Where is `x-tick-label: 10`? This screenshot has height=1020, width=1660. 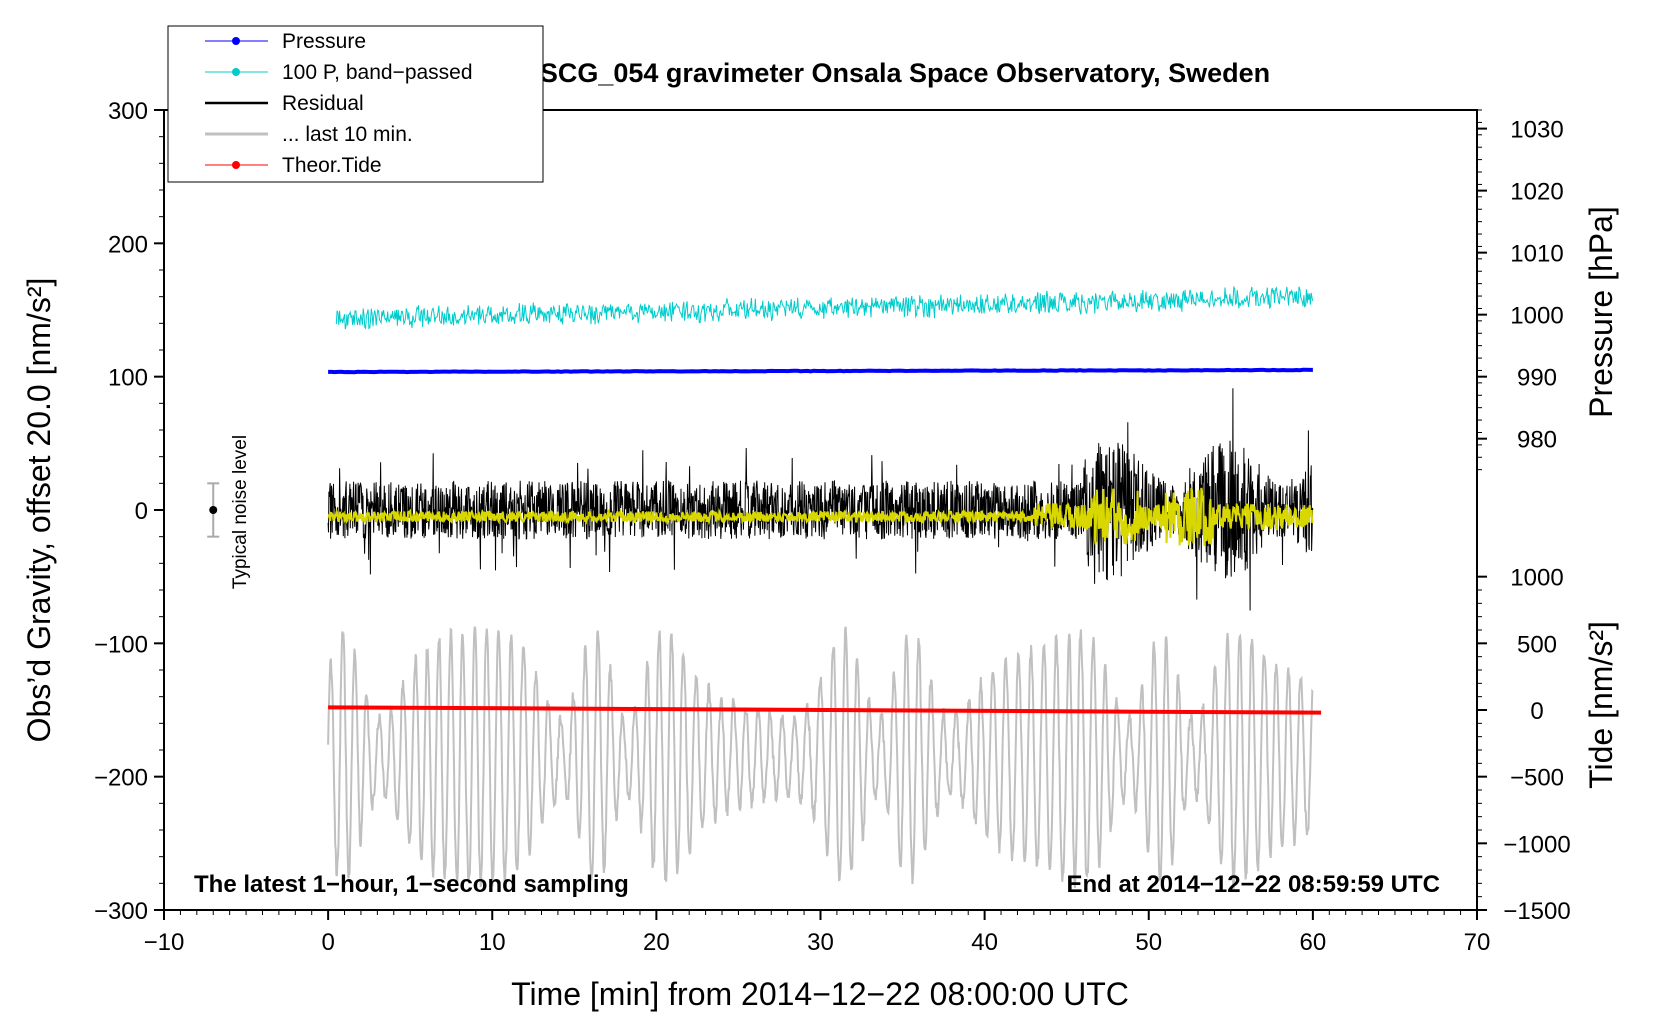
x-tick-label: 10 is located at coordinates (492, 942).